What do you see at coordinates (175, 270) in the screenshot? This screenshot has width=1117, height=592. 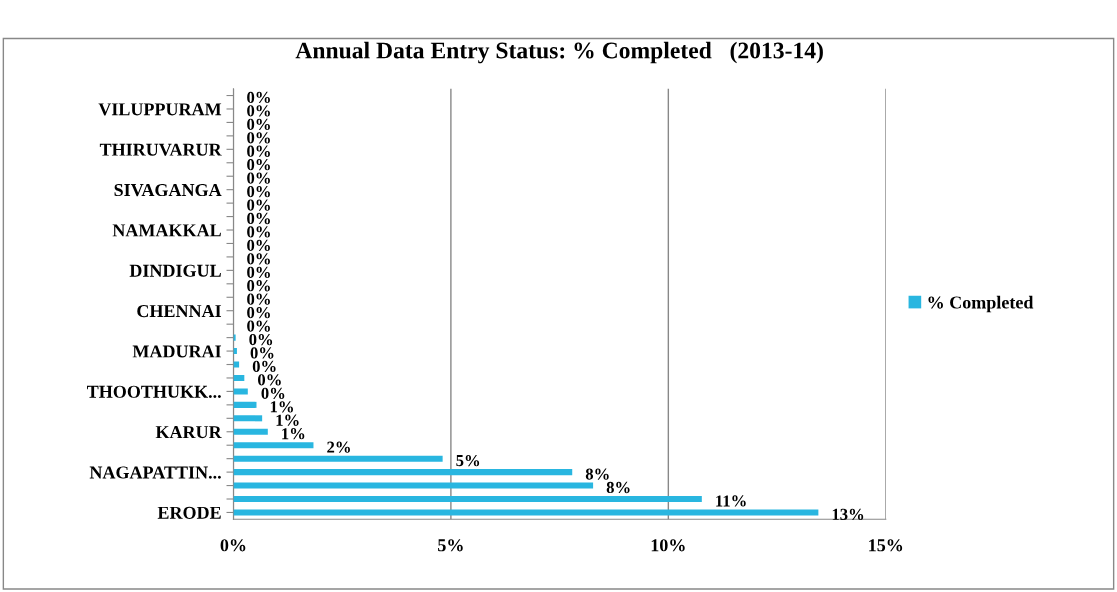 I see `y-tick-label: DINDIGUL` at bounding box center [175, 270].